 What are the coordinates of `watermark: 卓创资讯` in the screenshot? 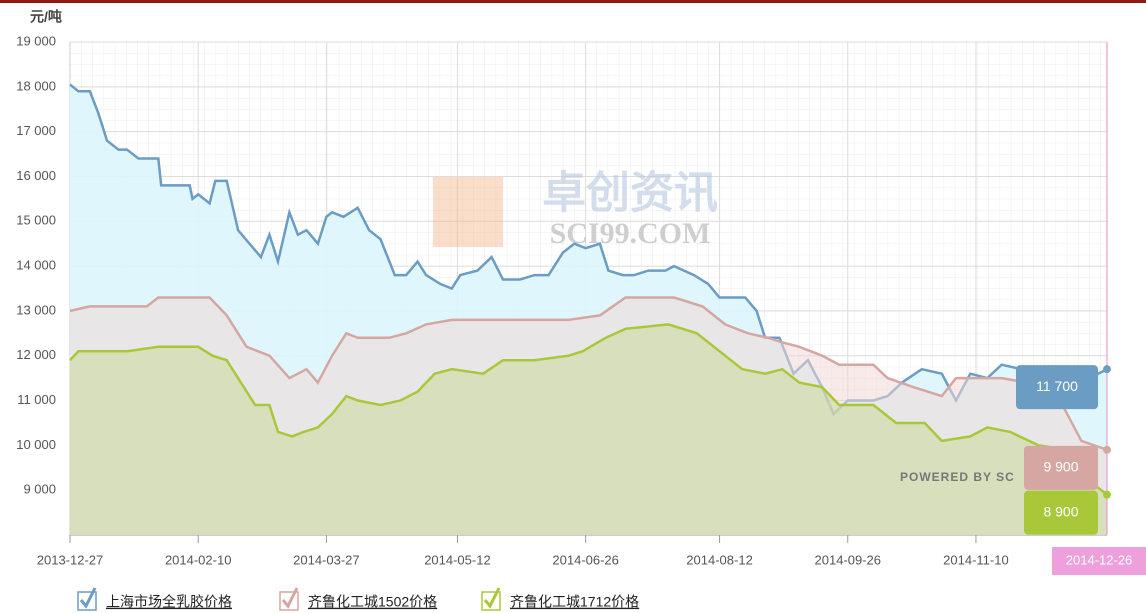 It's located at (630, 193).